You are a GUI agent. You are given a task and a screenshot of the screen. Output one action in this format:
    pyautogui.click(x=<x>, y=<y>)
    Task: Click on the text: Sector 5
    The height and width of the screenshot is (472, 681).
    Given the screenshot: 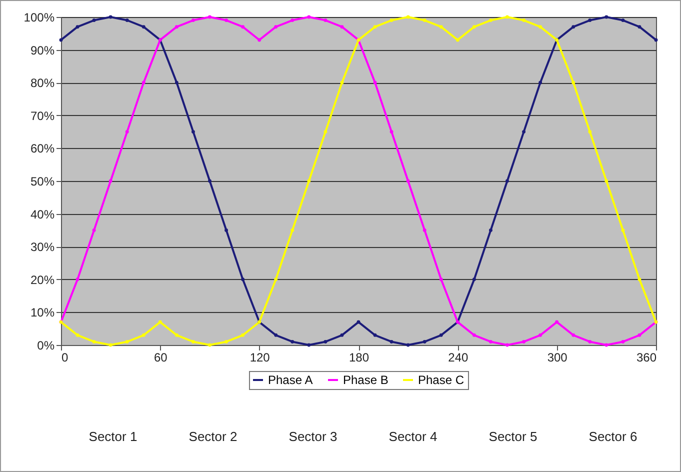 What is the action you would take?
    pyautogui.click(x=513, y=436)
    